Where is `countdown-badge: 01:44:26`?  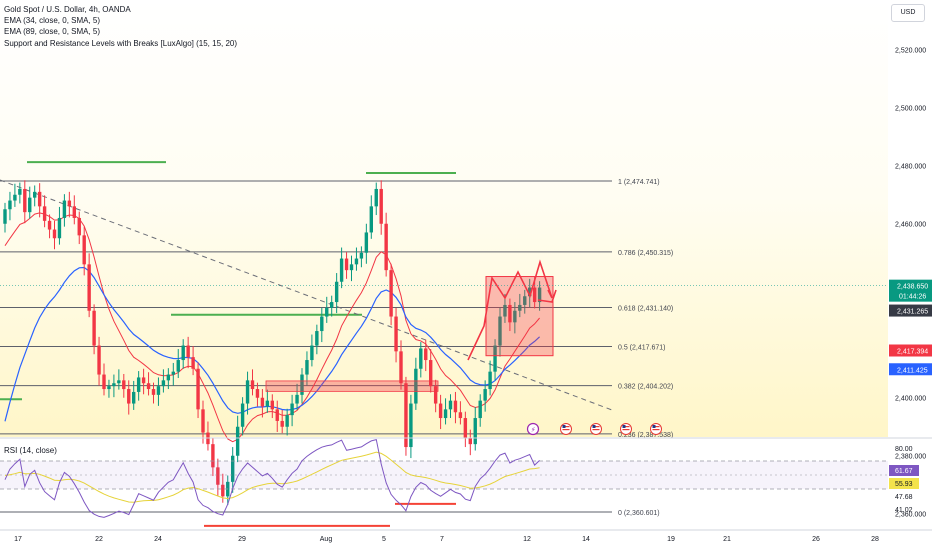
countdown-badge: 01:44:26 is located at coordinates (912, 297).